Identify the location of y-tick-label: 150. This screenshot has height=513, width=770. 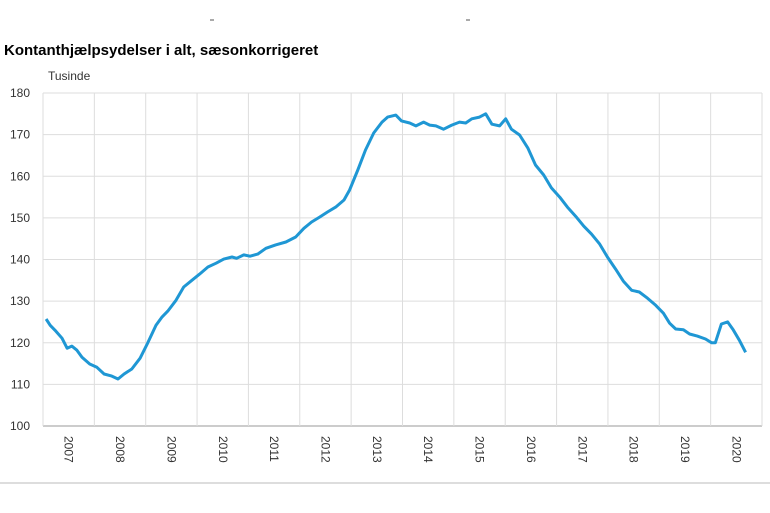
(20, 218).